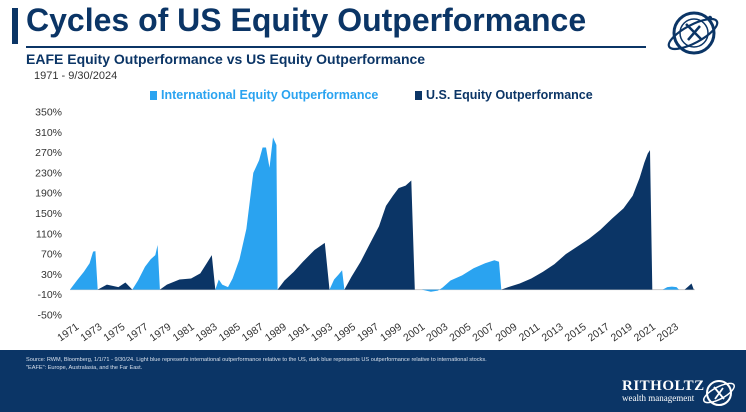  What do you see at coordinates (693, 33) in the screenshot?
I see `ritholtz-logo-icon` at bounding box center [693, 33].